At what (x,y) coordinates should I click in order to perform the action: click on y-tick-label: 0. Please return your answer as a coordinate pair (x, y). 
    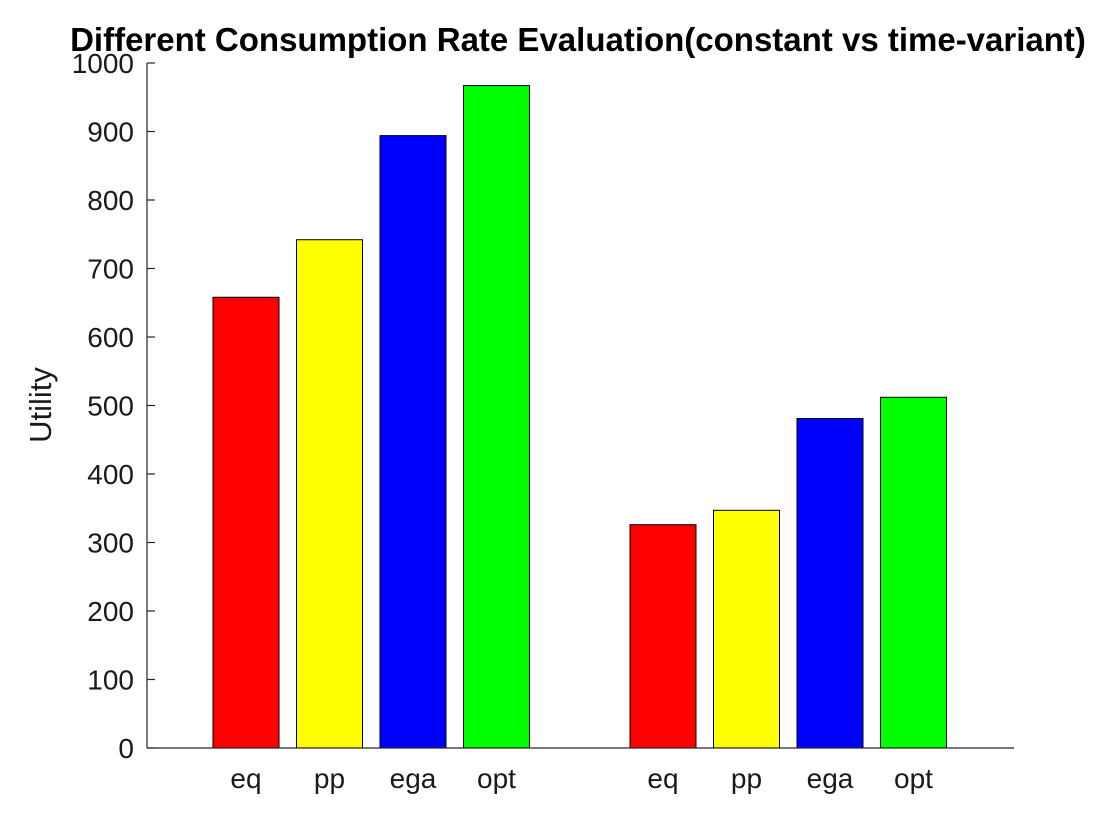
    Looking at the image, I should click on (126, 748).